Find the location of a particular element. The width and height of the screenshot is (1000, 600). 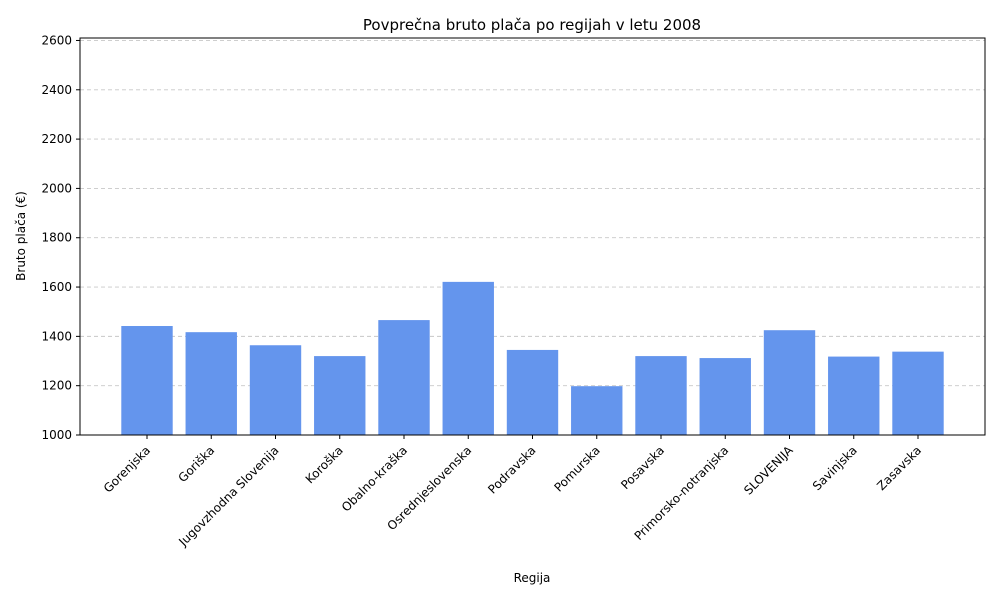

x-tick-label: Koroška is located at coordinates (324, 464).